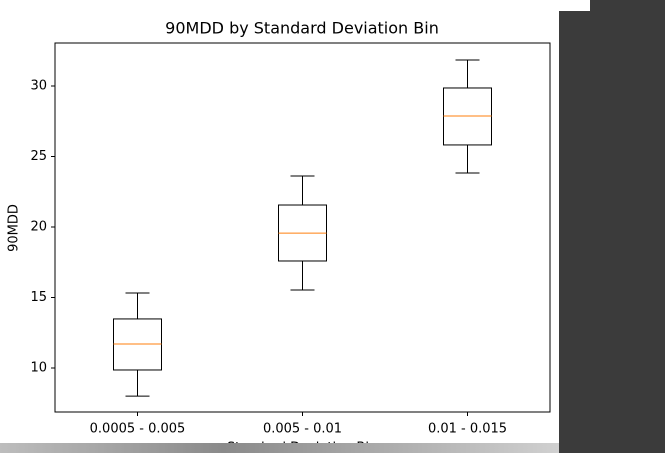 The width and height of the screenshot is (665, 453). I want to click on y-tick-label: 15, so click(38, 297).